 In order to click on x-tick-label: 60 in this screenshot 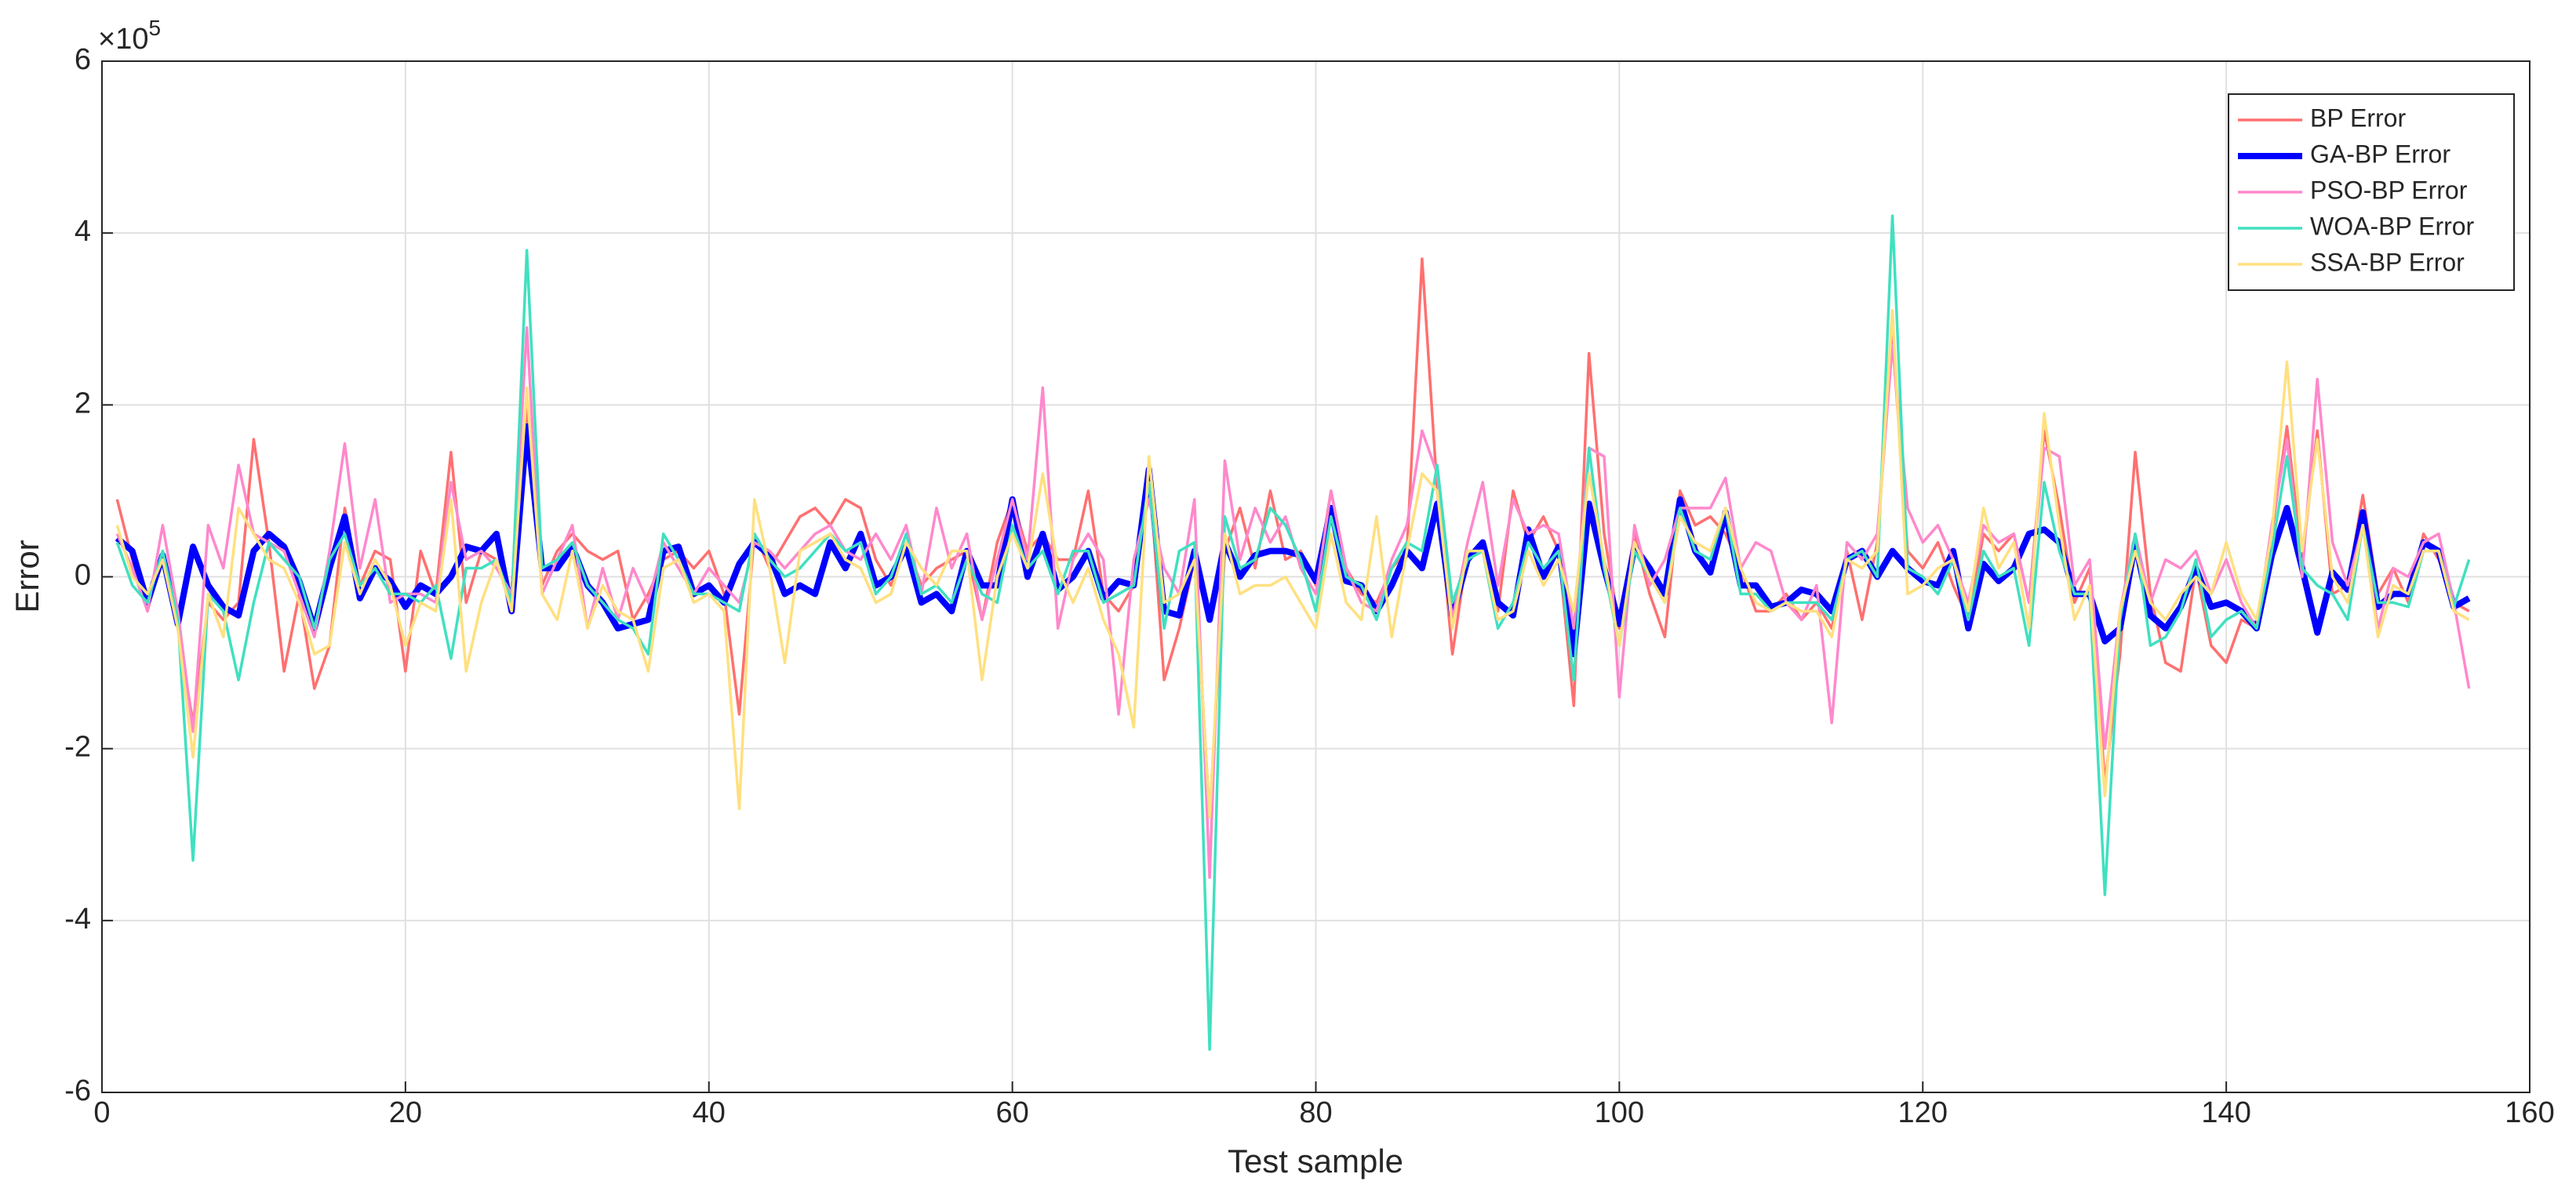, I will do `click(1011, 1112)`.